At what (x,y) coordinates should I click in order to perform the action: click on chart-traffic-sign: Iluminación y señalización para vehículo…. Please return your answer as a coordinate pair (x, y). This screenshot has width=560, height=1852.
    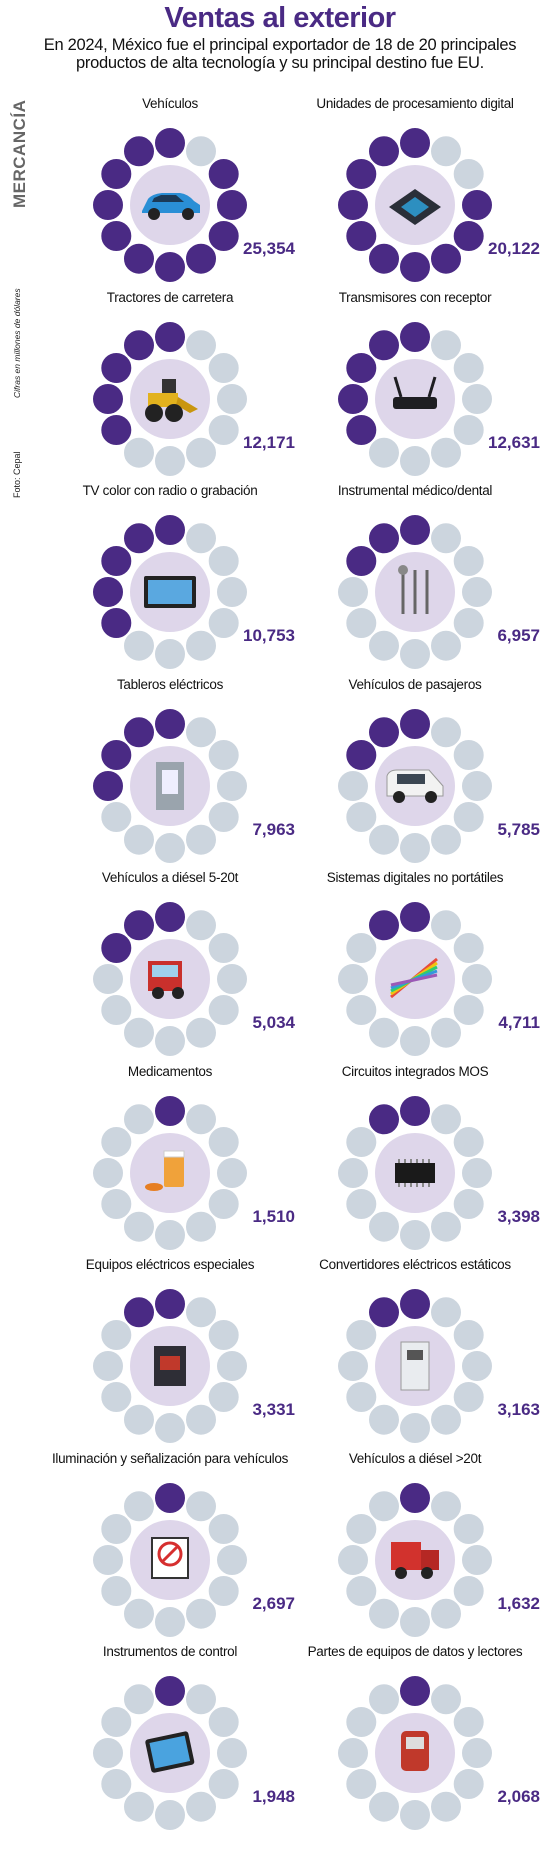
    Looking at the image, I should click on (170, 1550).